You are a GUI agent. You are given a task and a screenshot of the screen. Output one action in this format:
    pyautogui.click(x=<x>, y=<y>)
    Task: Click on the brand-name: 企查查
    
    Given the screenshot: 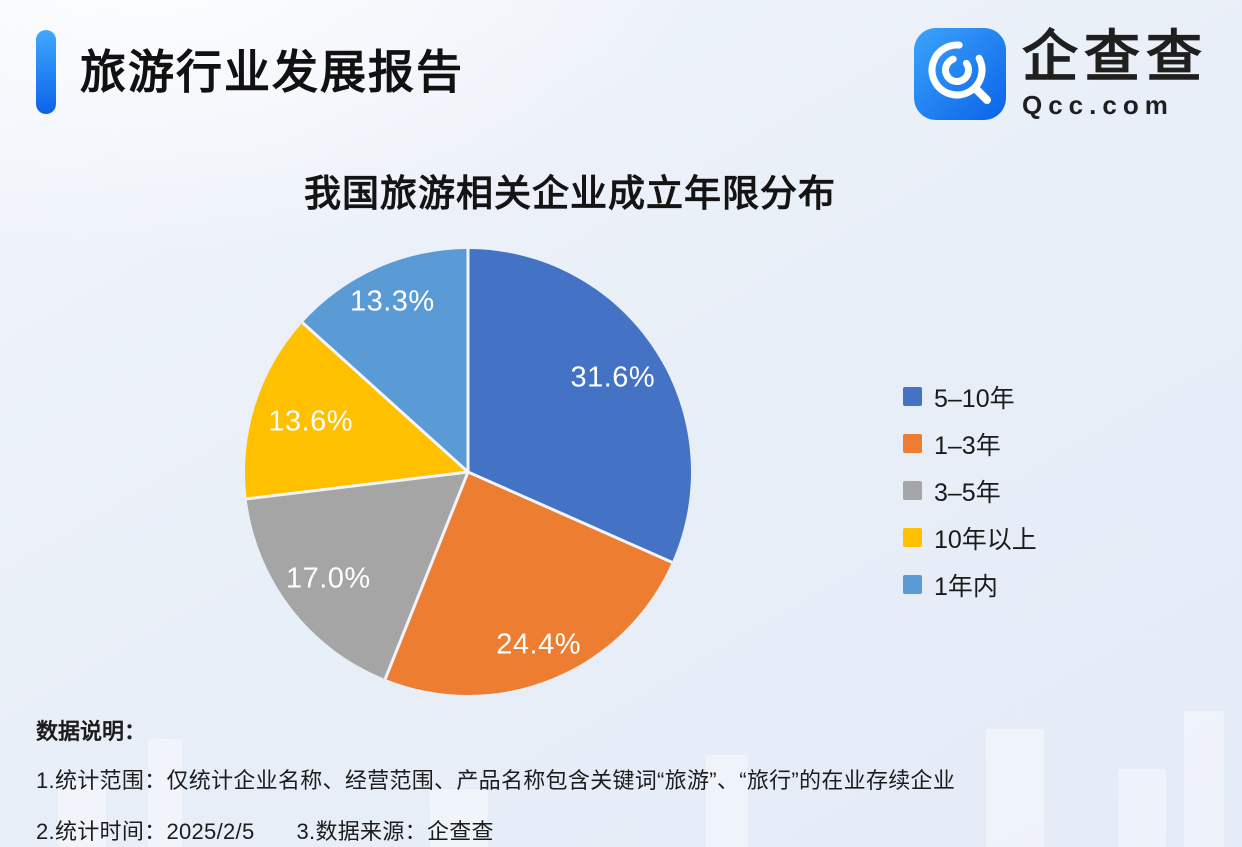 What is the action you would take?
    pyautogui.click(x=1115, y=56)
    